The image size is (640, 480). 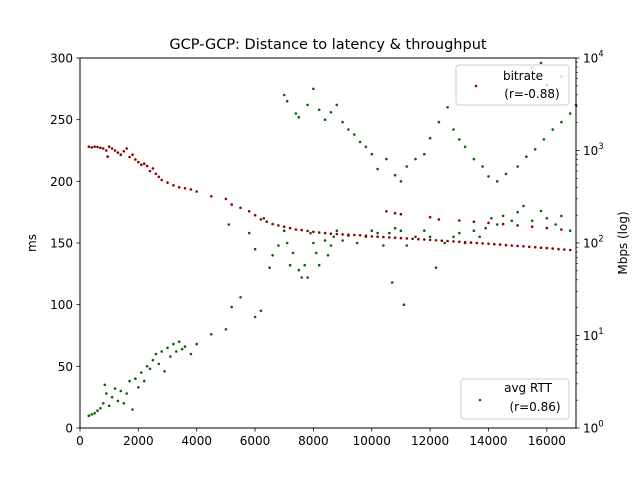 I want to click on legend-stat-avg-rtt: (r=0.86), so click(x=534, y=407).